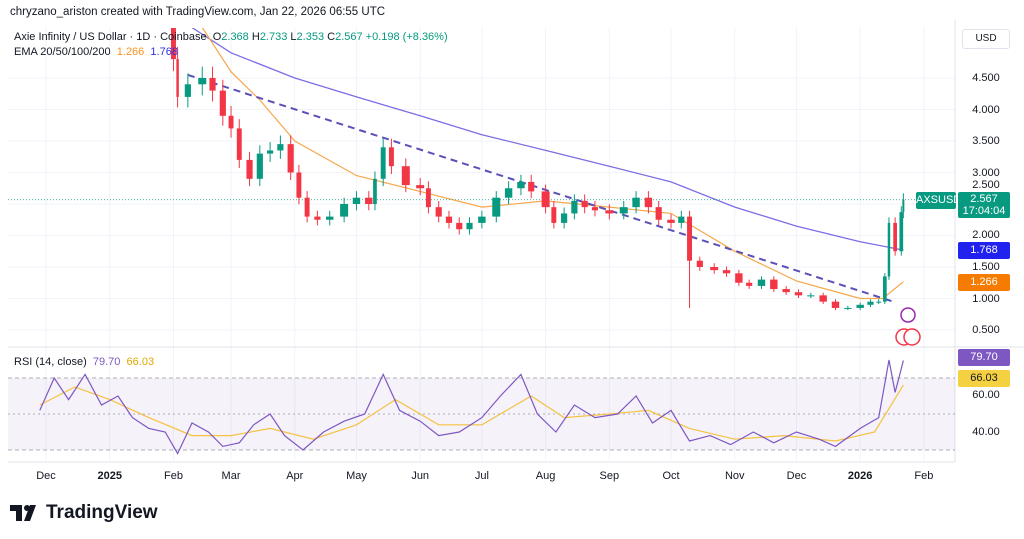 This screenshot has width=1024, height=539. Describe the element at coordinates (984, 211) in the screenshot. I see `bar-countdown: 17:04:04` at that location.